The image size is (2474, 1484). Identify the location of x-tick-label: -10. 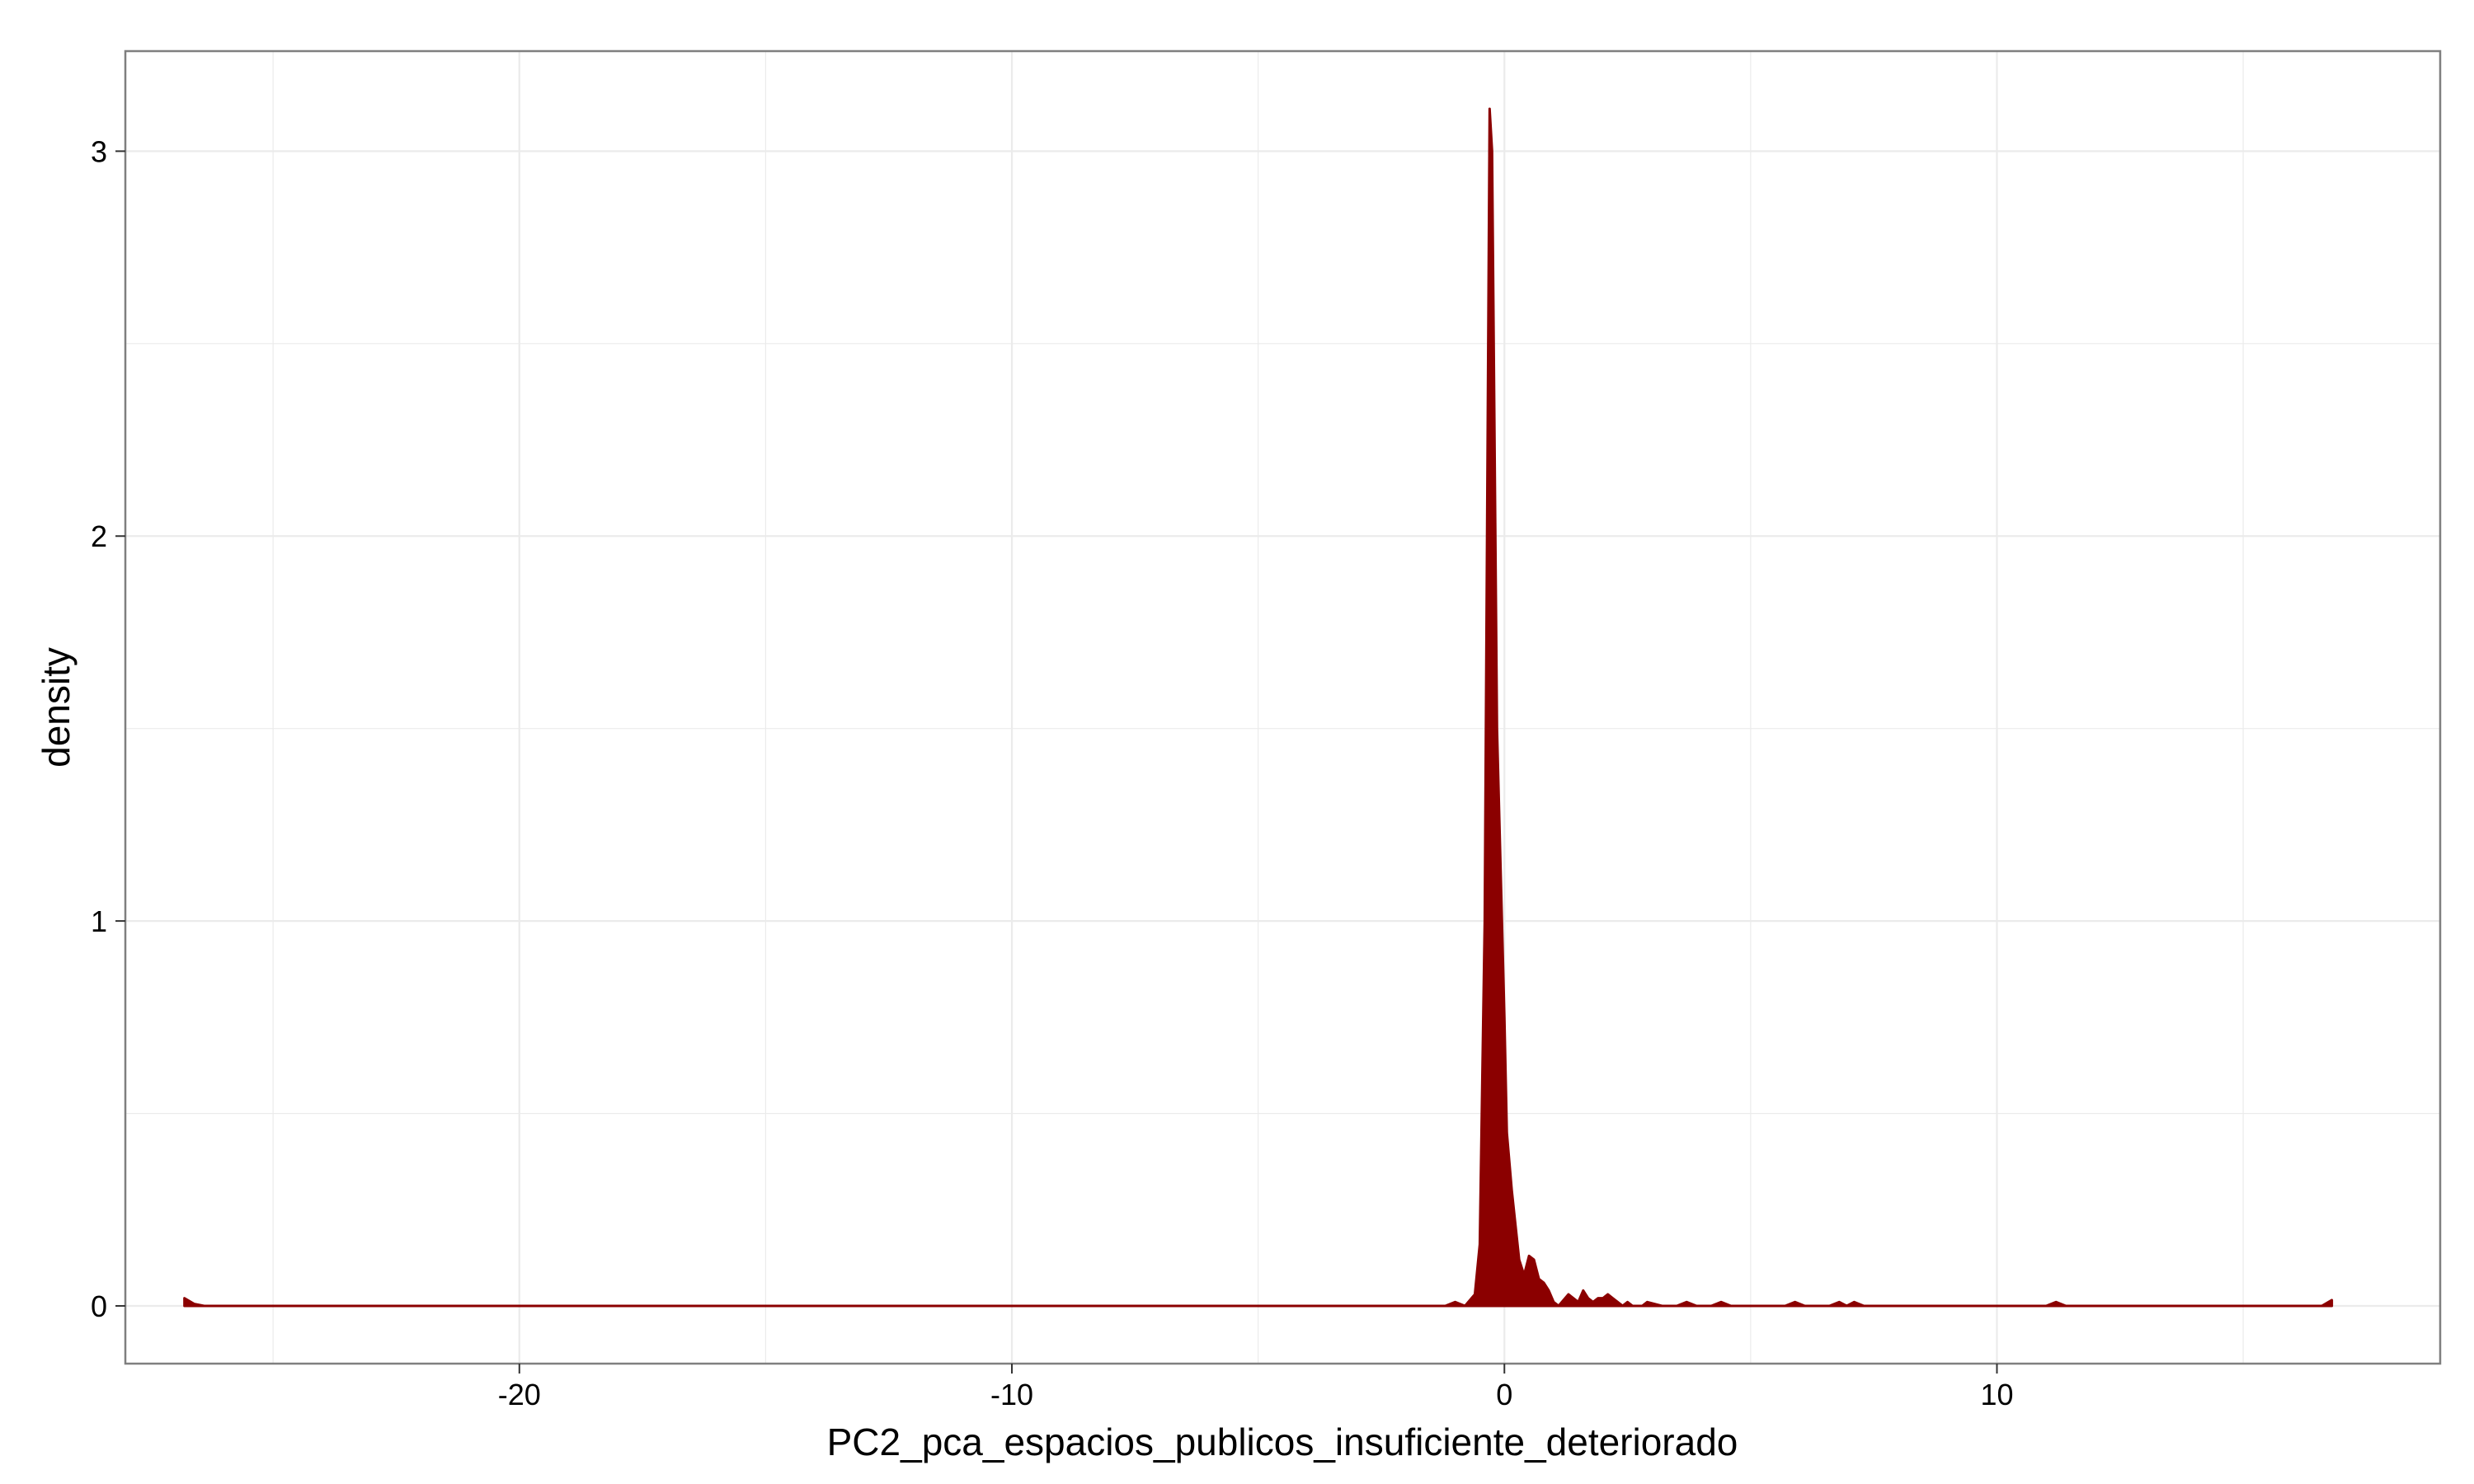
(1011, 1394).